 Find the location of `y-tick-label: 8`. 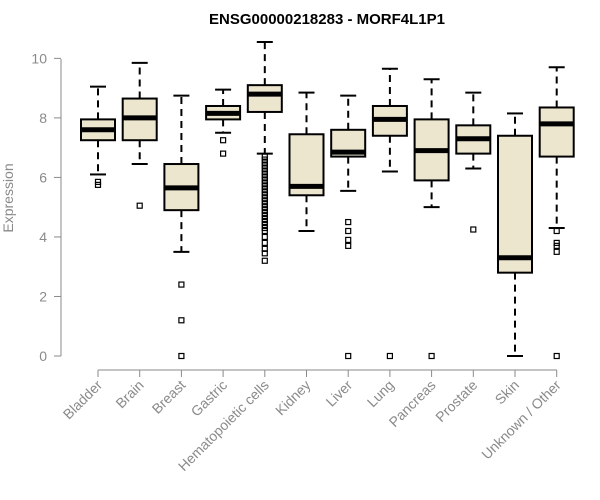

y-tick-label: 8 is located at coordinates (43, 118).